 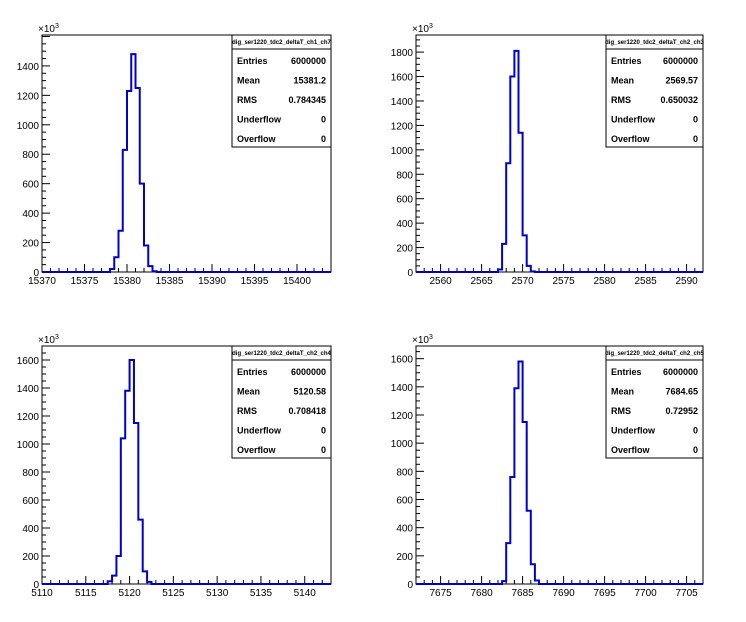 I want to click on stat-value: 0.708418, so click(x=307, y=411).